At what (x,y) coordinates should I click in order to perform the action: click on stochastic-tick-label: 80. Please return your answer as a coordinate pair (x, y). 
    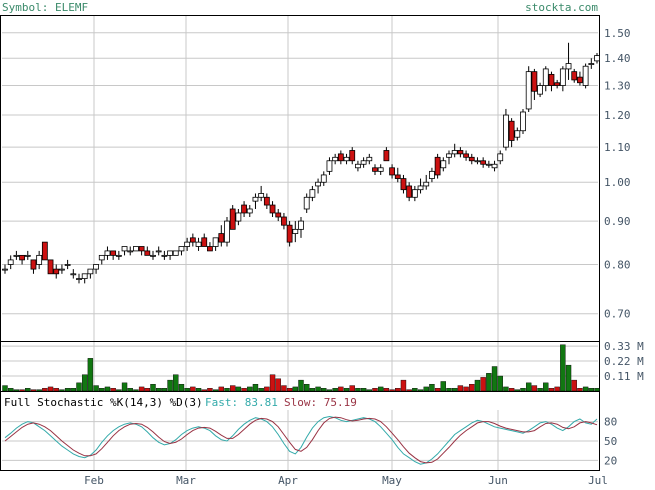
    Looking at the image, I should click on (610, 422).